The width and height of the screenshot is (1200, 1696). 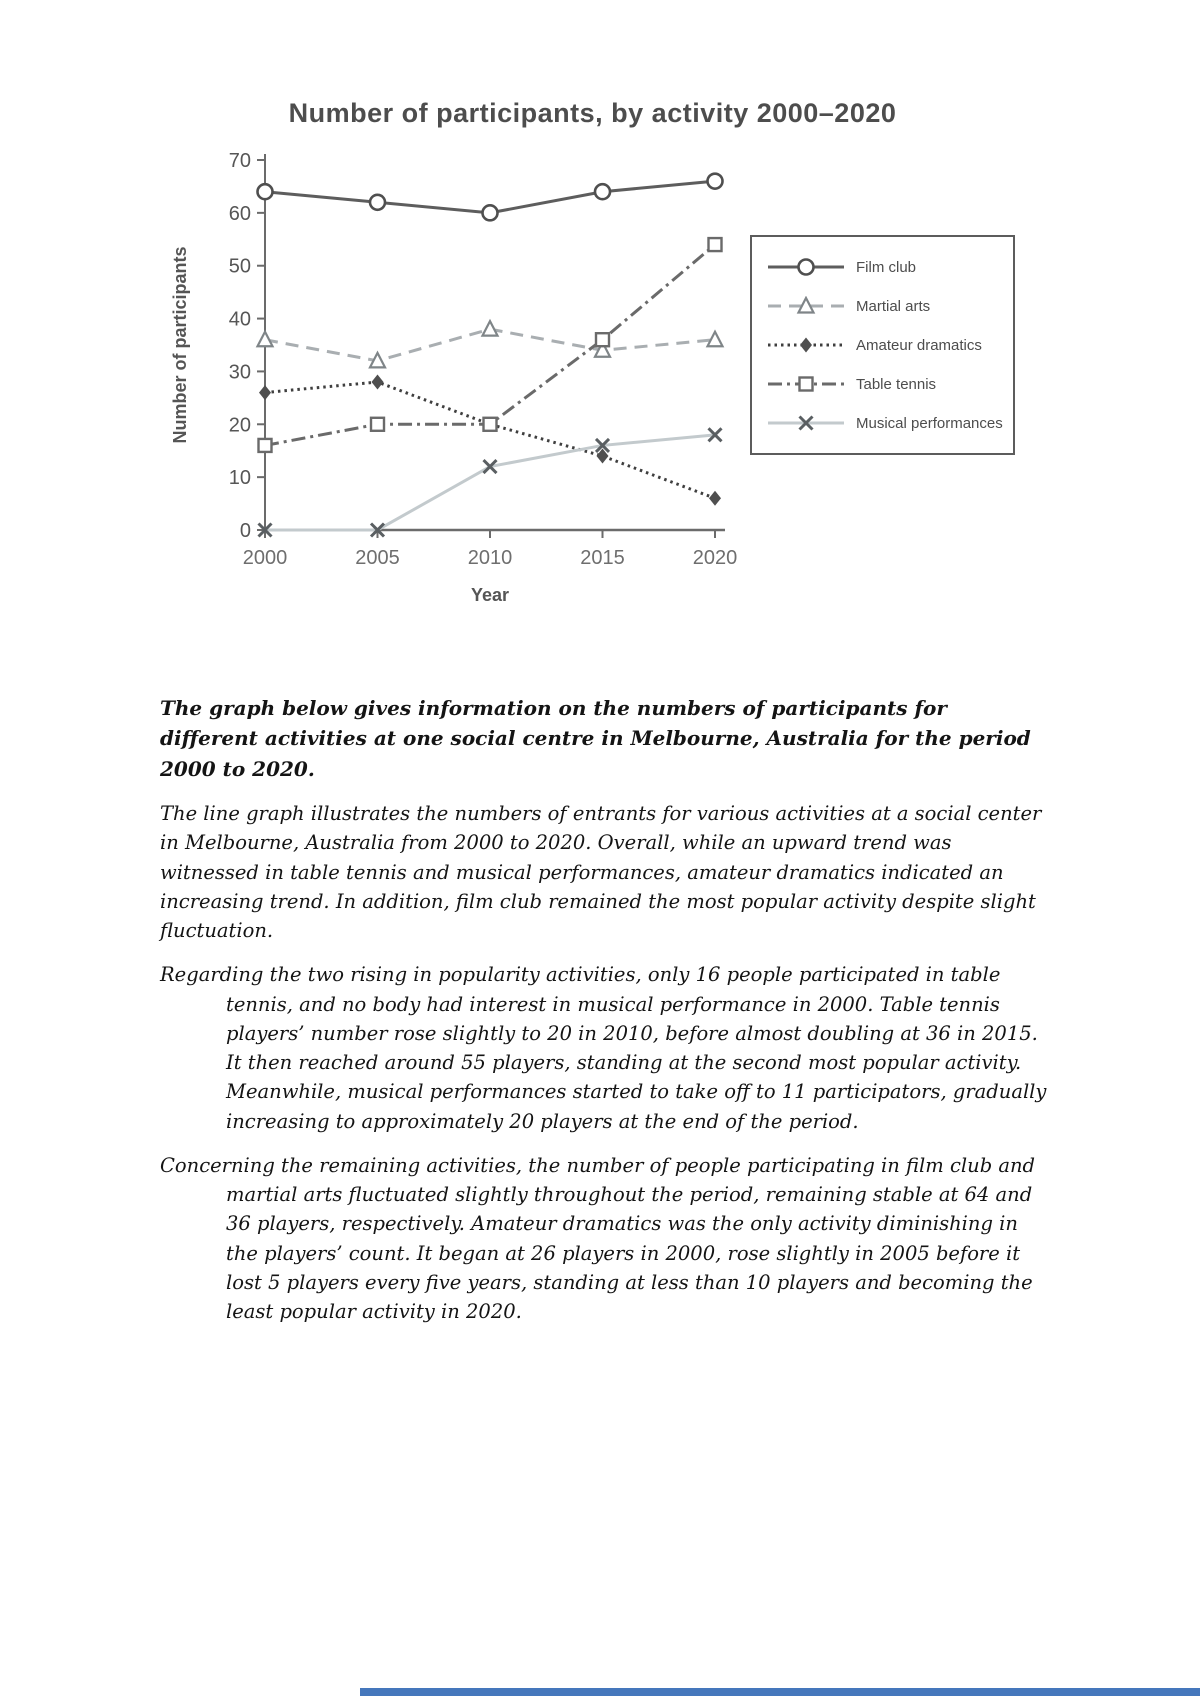 What do you see at coordinates (490, 197) in the screenshot?
I see `series-film-club` at bounding box center [490, 197].